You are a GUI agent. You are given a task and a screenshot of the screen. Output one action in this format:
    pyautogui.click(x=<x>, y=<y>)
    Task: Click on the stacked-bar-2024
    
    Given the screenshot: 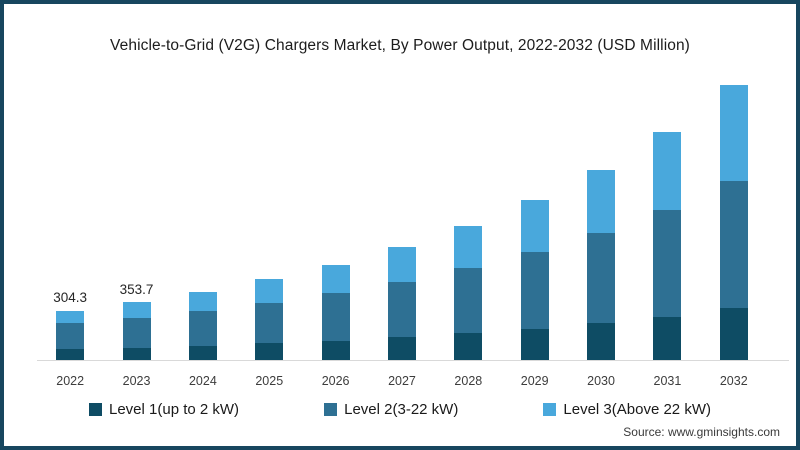 What is the action you would take?
    pyautogui.click(x=202, y=325)
    